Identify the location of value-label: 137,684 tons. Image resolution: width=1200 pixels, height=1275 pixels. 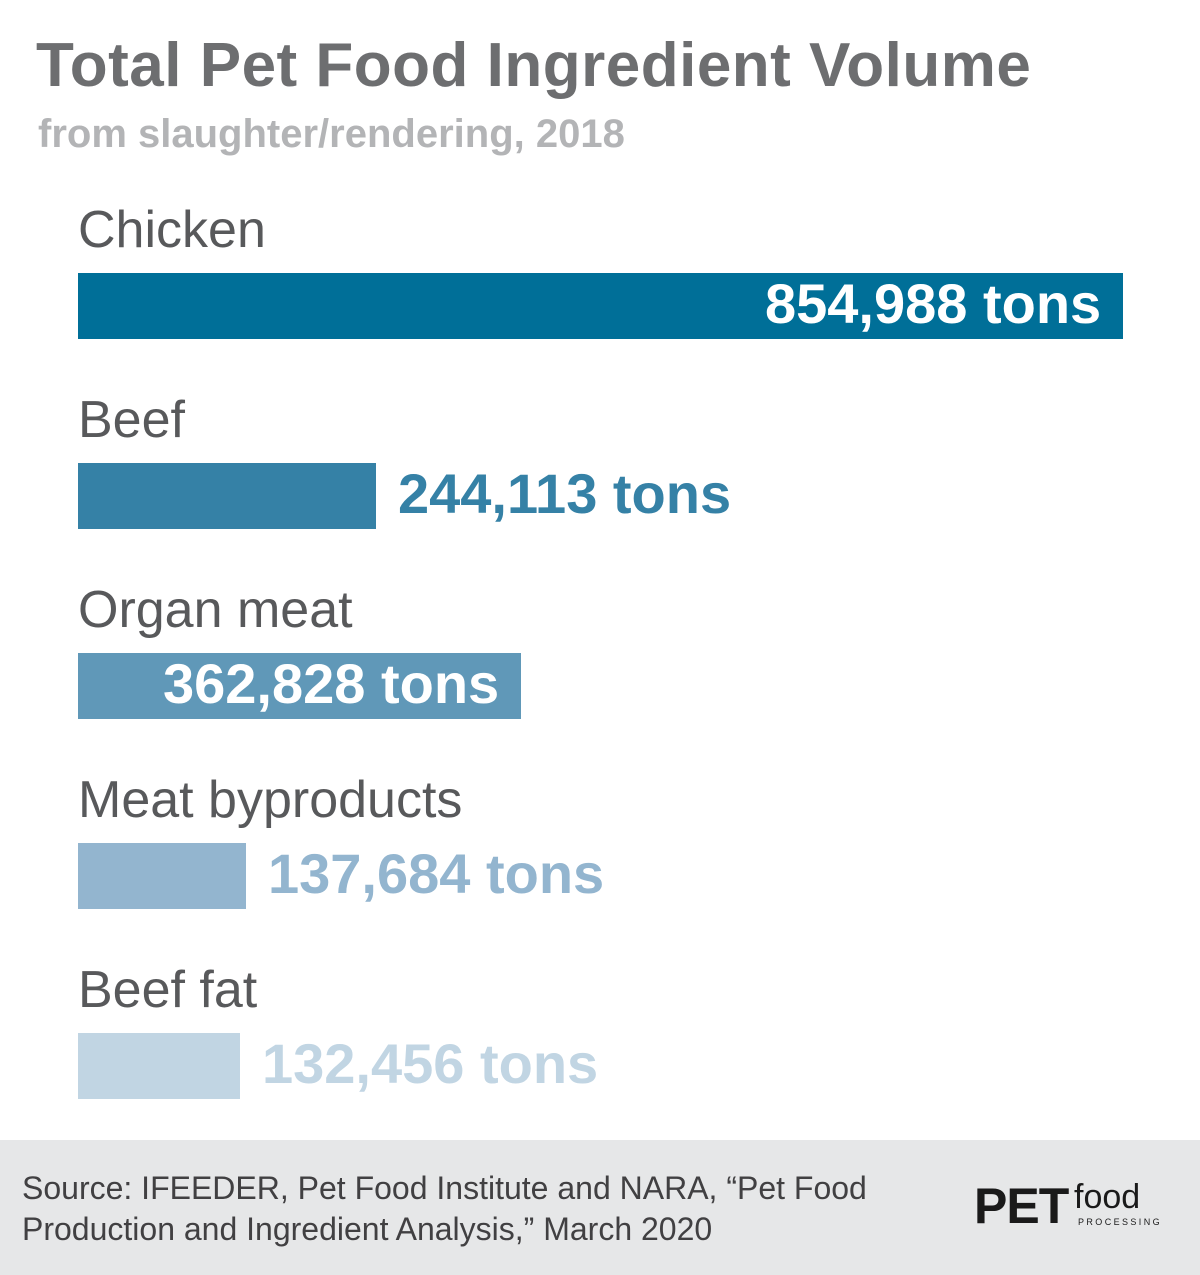
(436, 873).